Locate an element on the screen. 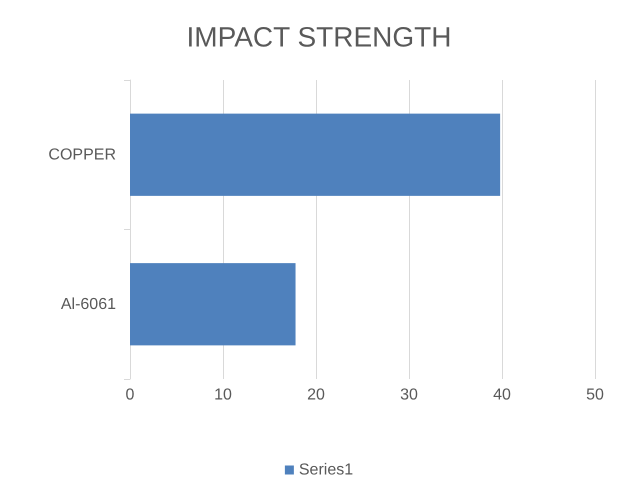 The width and height of the screenshot is (638, 497). x-tick-label: 40 is located at coordinates (502, 395).